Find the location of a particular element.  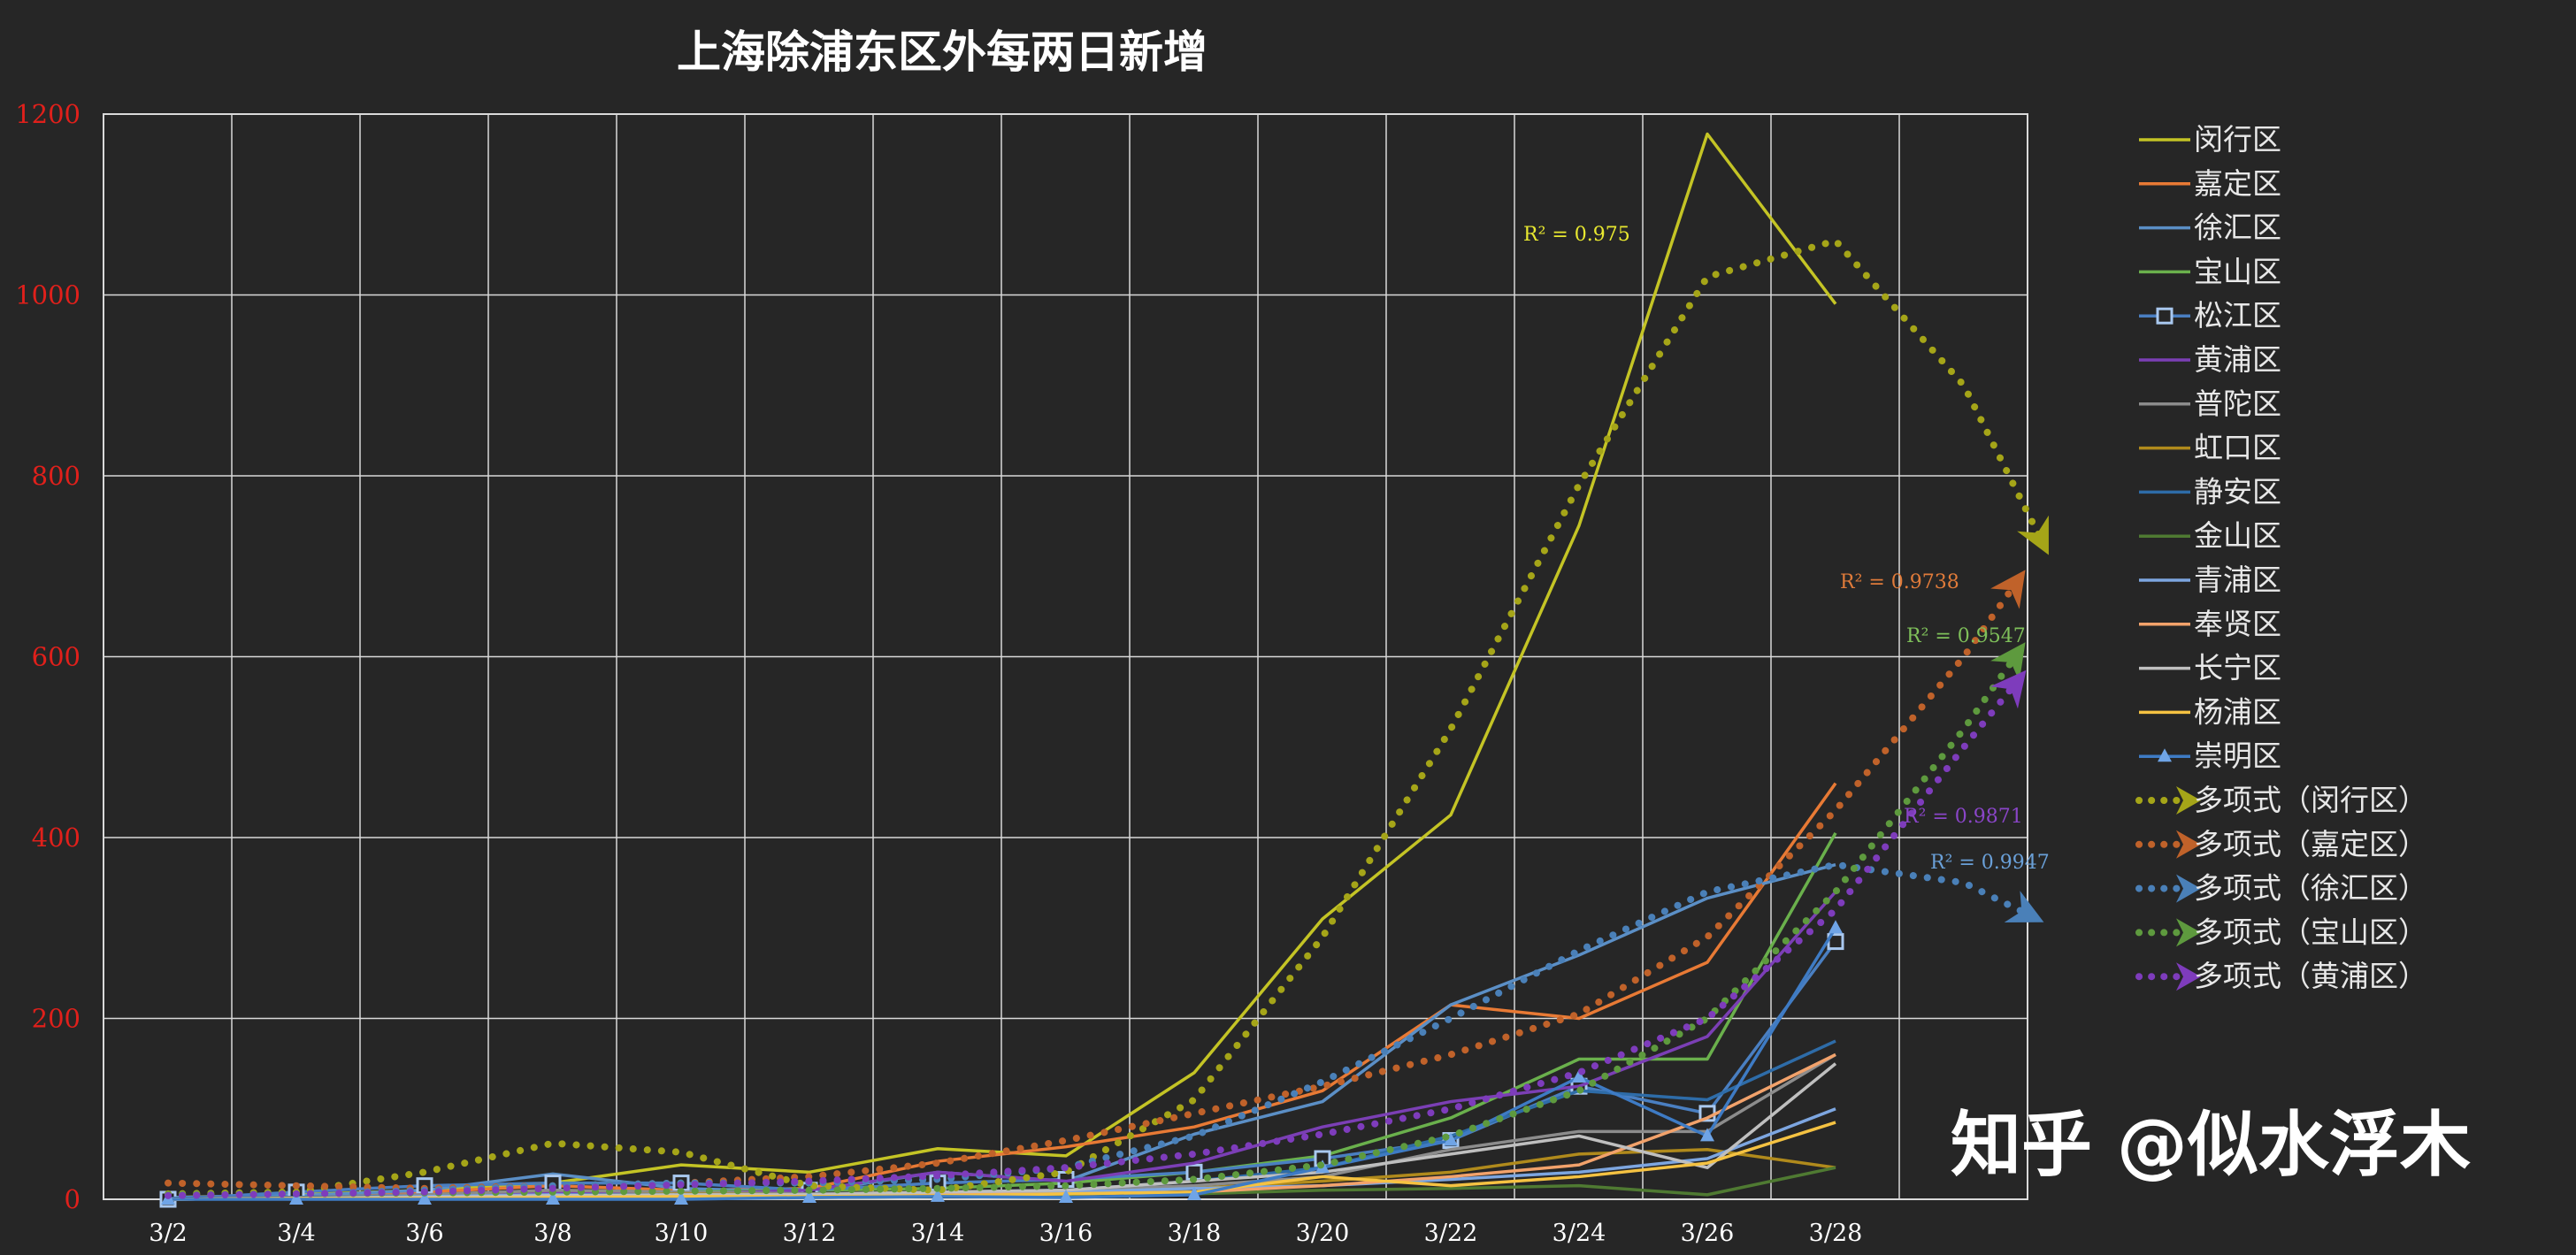

r-squared-label: R² = 0.9871 is located at coordinates (1963, 817).